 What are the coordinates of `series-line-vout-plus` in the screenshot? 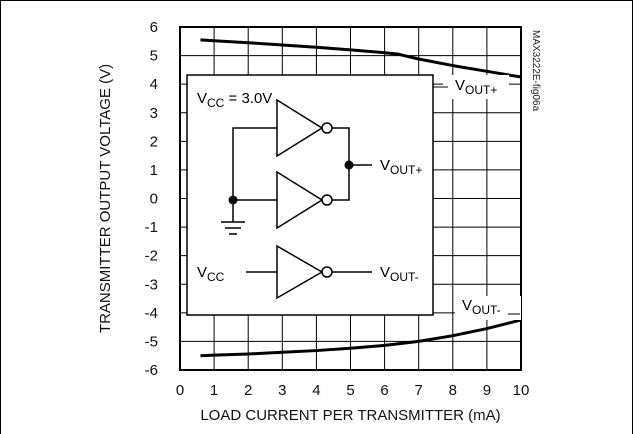 It's located at (361, 58).